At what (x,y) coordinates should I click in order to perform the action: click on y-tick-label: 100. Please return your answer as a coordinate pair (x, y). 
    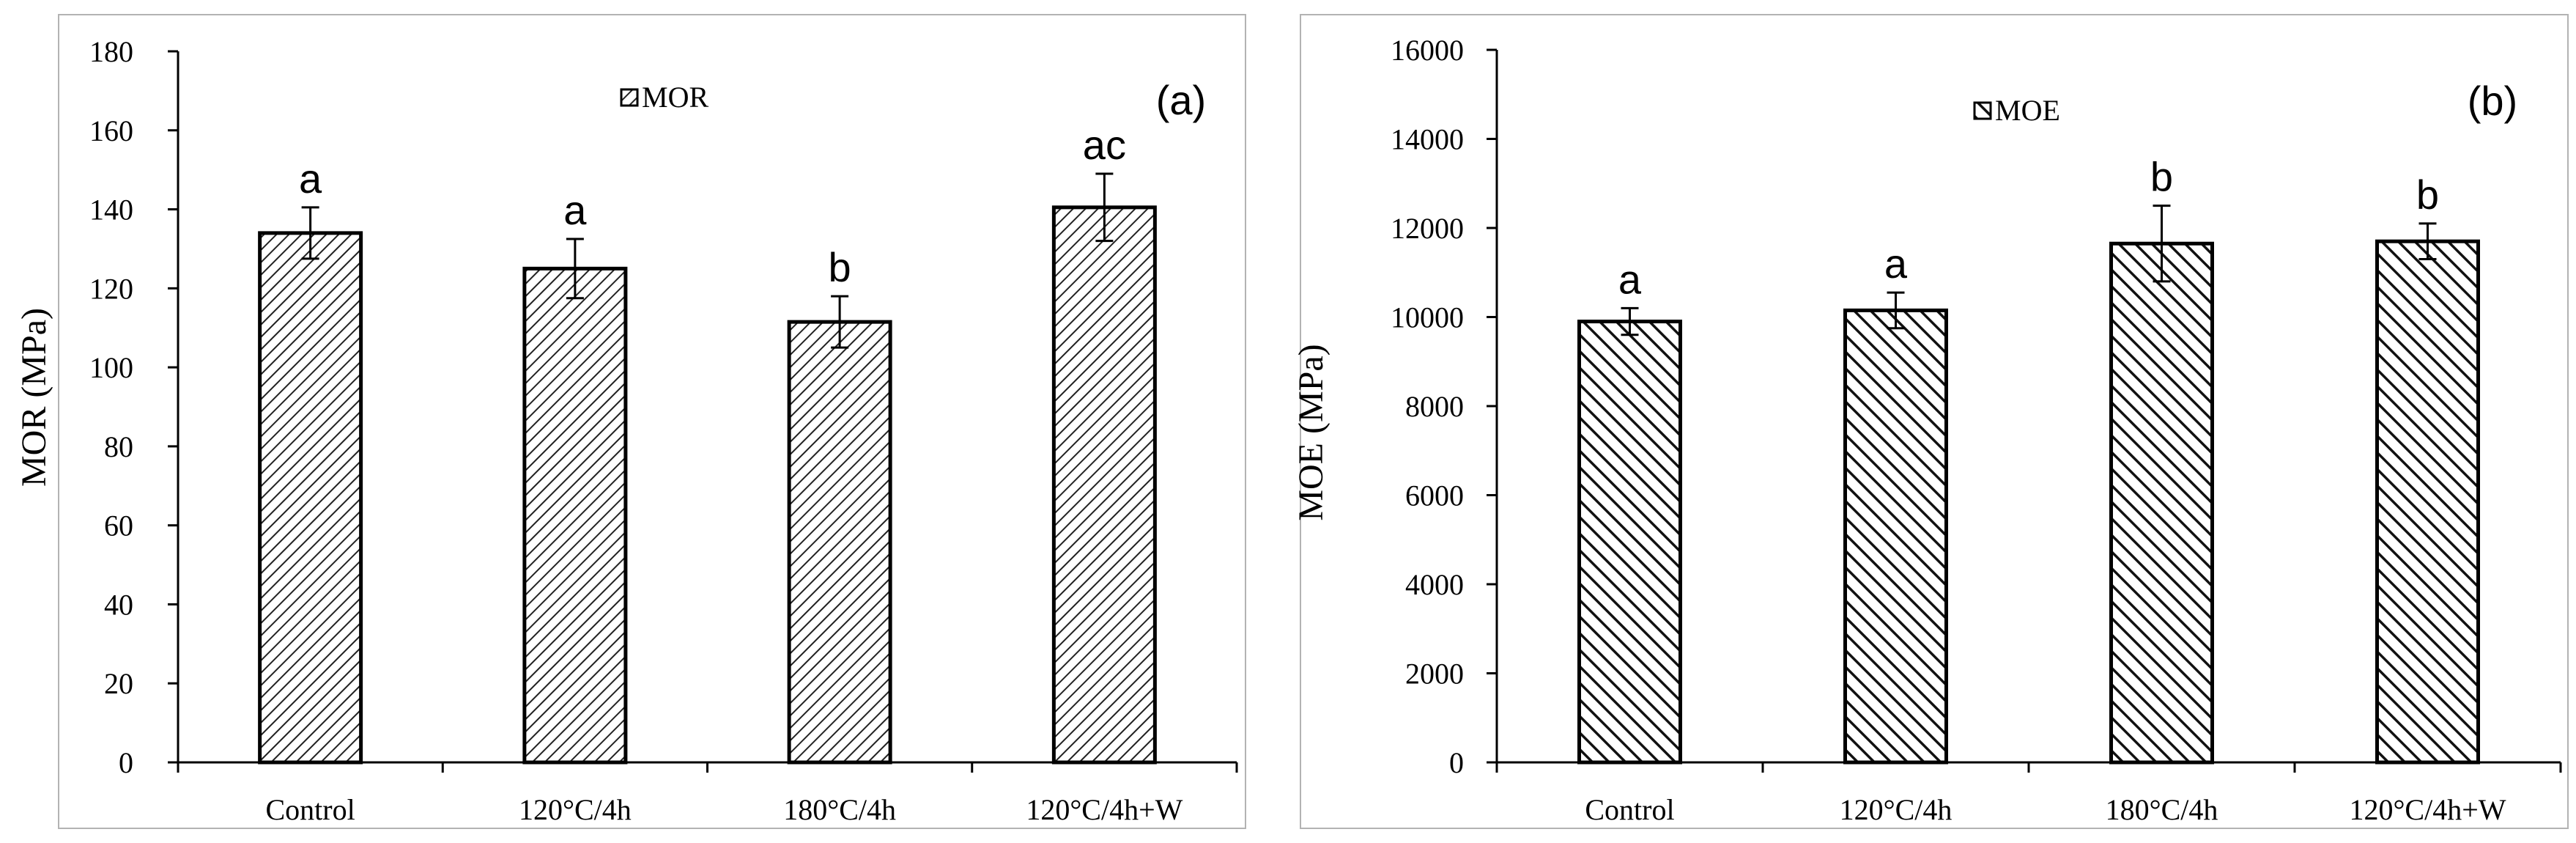
    Looking at the image, I should click on (111, 367).